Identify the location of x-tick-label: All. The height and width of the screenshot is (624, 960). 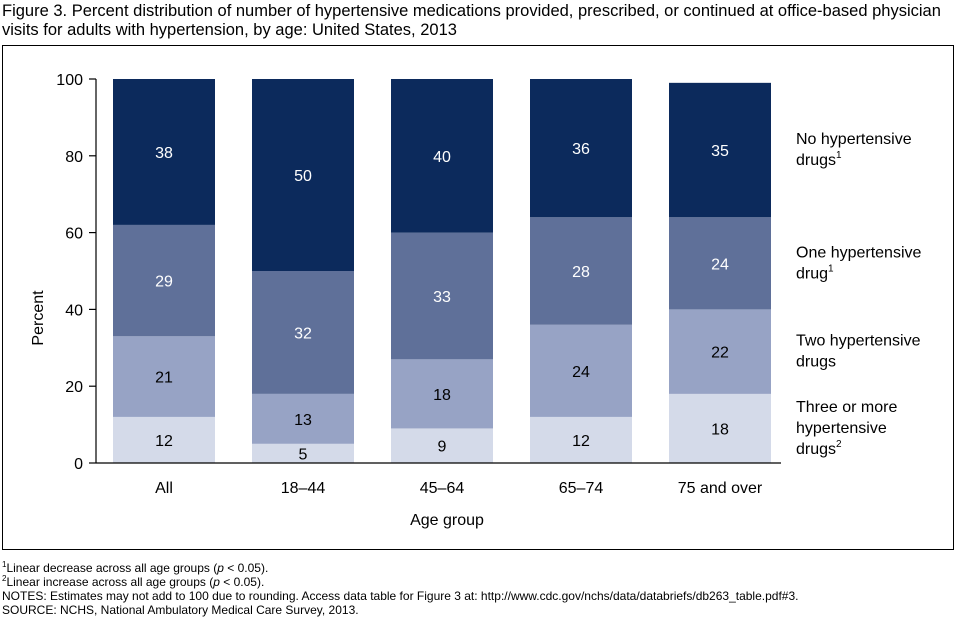
(164, 488).